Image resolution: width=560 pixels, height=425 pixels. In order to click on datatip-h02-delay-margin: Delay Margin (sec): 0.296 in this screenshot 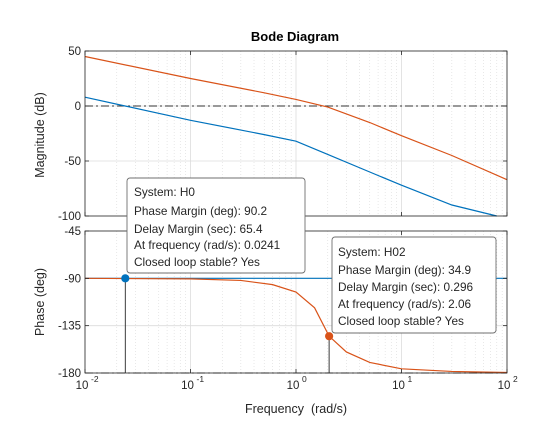, I will do `click(406, 287)`.